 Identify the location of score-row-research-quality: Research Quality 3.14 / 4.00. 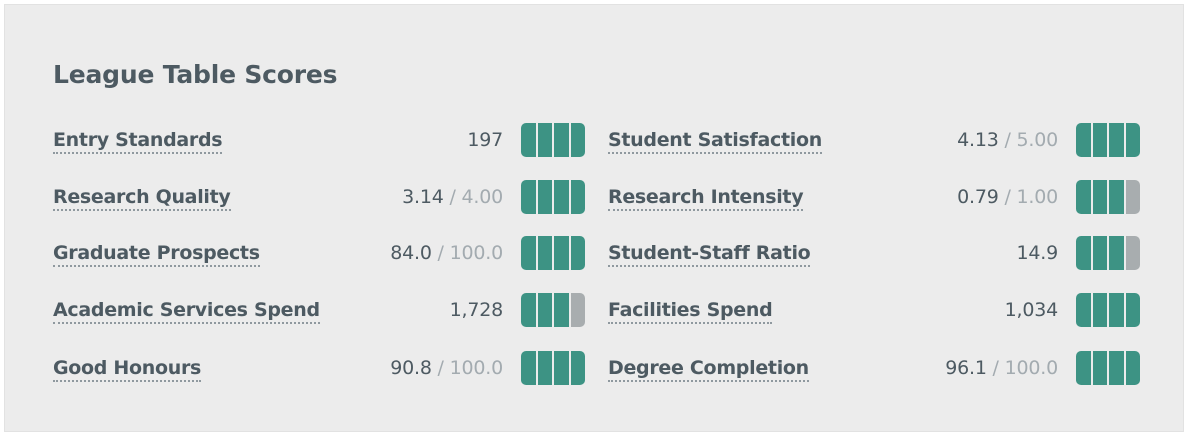
(319, 198).